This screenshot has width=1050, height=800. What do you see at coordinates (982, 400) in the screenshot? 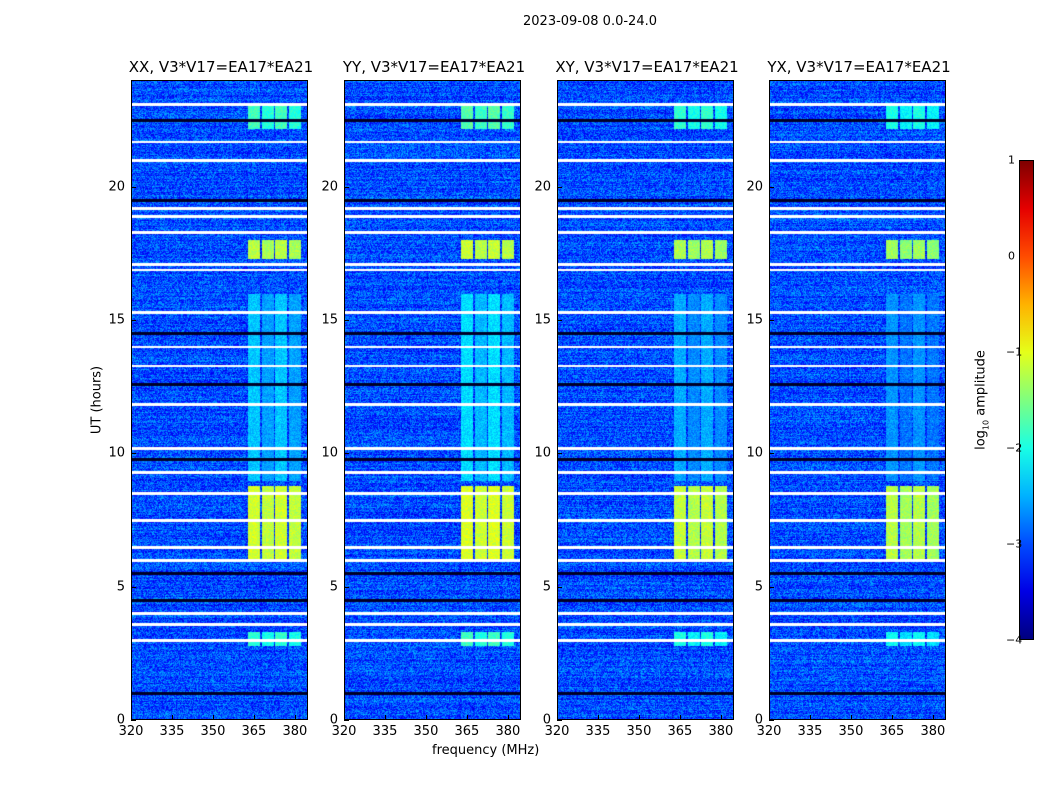
I see `colorbar-label: log10 amplitude` at bounding box center [982, 400].